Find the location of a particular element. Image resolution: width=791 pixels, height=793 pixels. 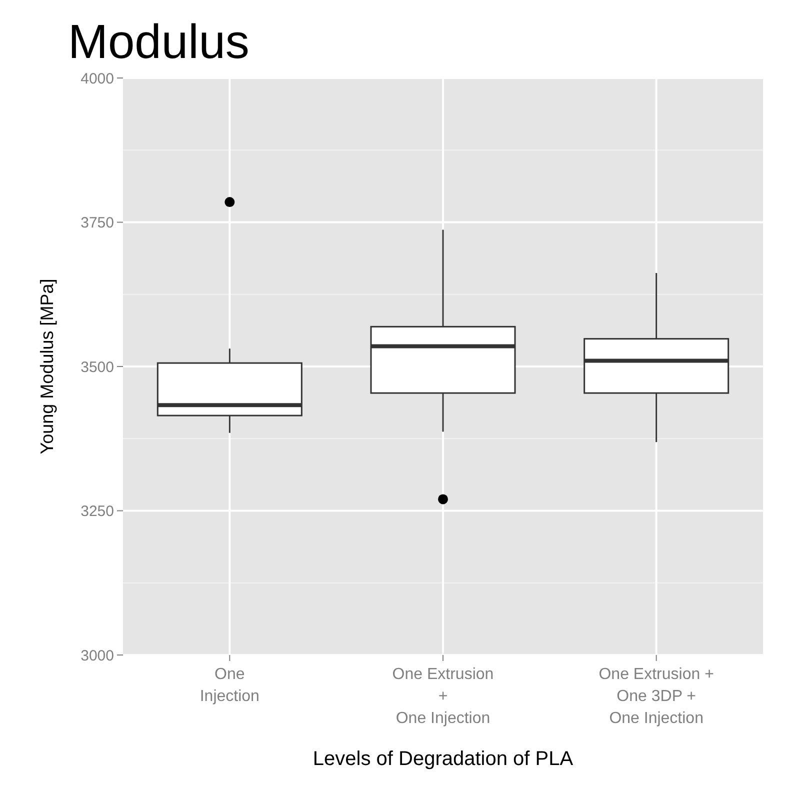

y-tick-label: 3000 is located at coordinates (97, 655).